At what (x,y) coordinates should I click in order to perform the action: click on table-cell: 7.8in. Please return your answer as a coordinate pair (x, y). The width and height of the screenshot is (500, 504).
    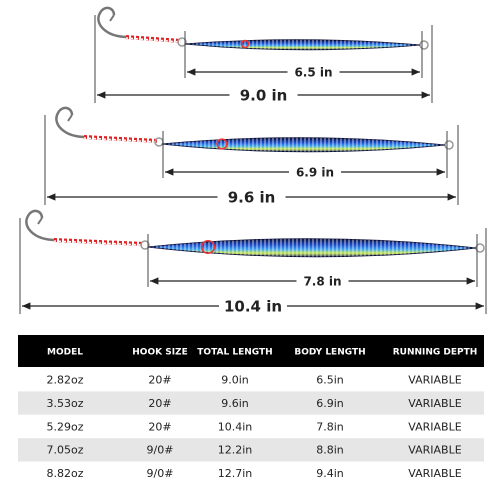
    Looking at the image, I should click on (330, 426).